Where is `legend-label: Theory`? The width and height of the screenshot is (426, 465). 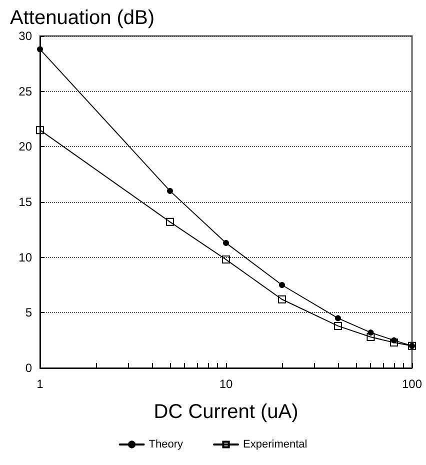 legend-label: Theory is located at coordinates (166, 444).